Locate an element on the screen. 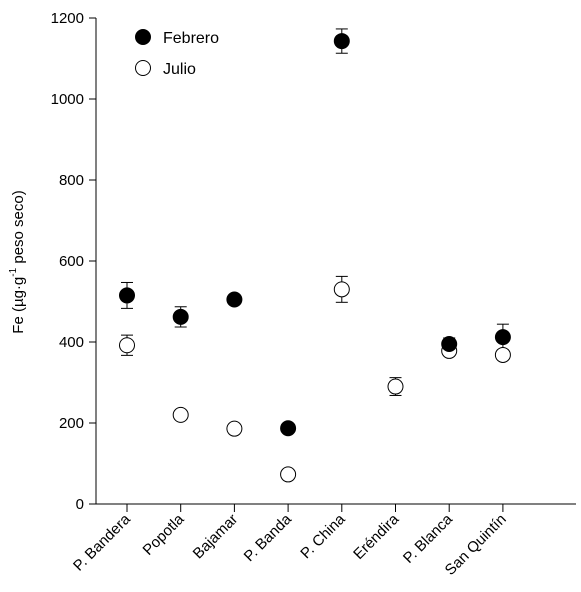 This screenshot has height=592, width=581. x-tick-label: Bajamar is located at coordinates (216, 537).